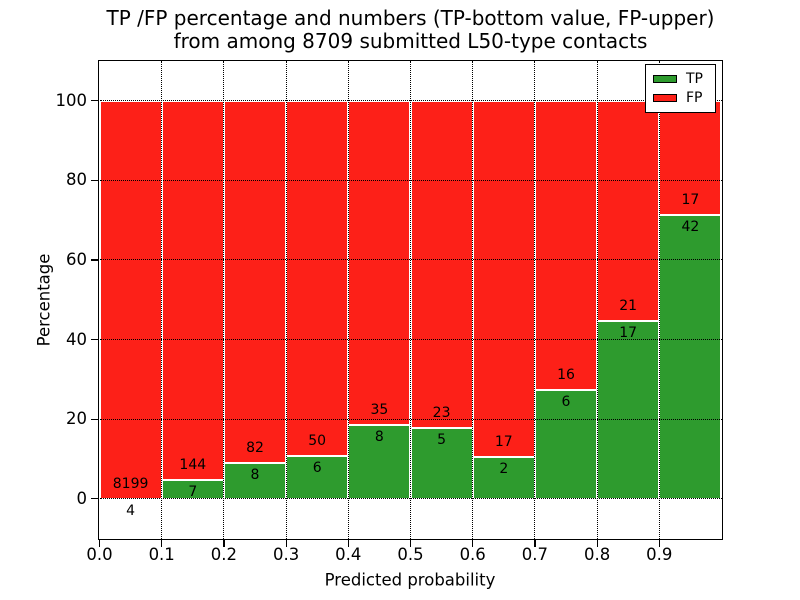 This screenshot has height=600, width=800. What do you see at coordinates (694, 98) in the screenshot?
I see `fp-legend-label: FP` at bounding box center [694, 98].